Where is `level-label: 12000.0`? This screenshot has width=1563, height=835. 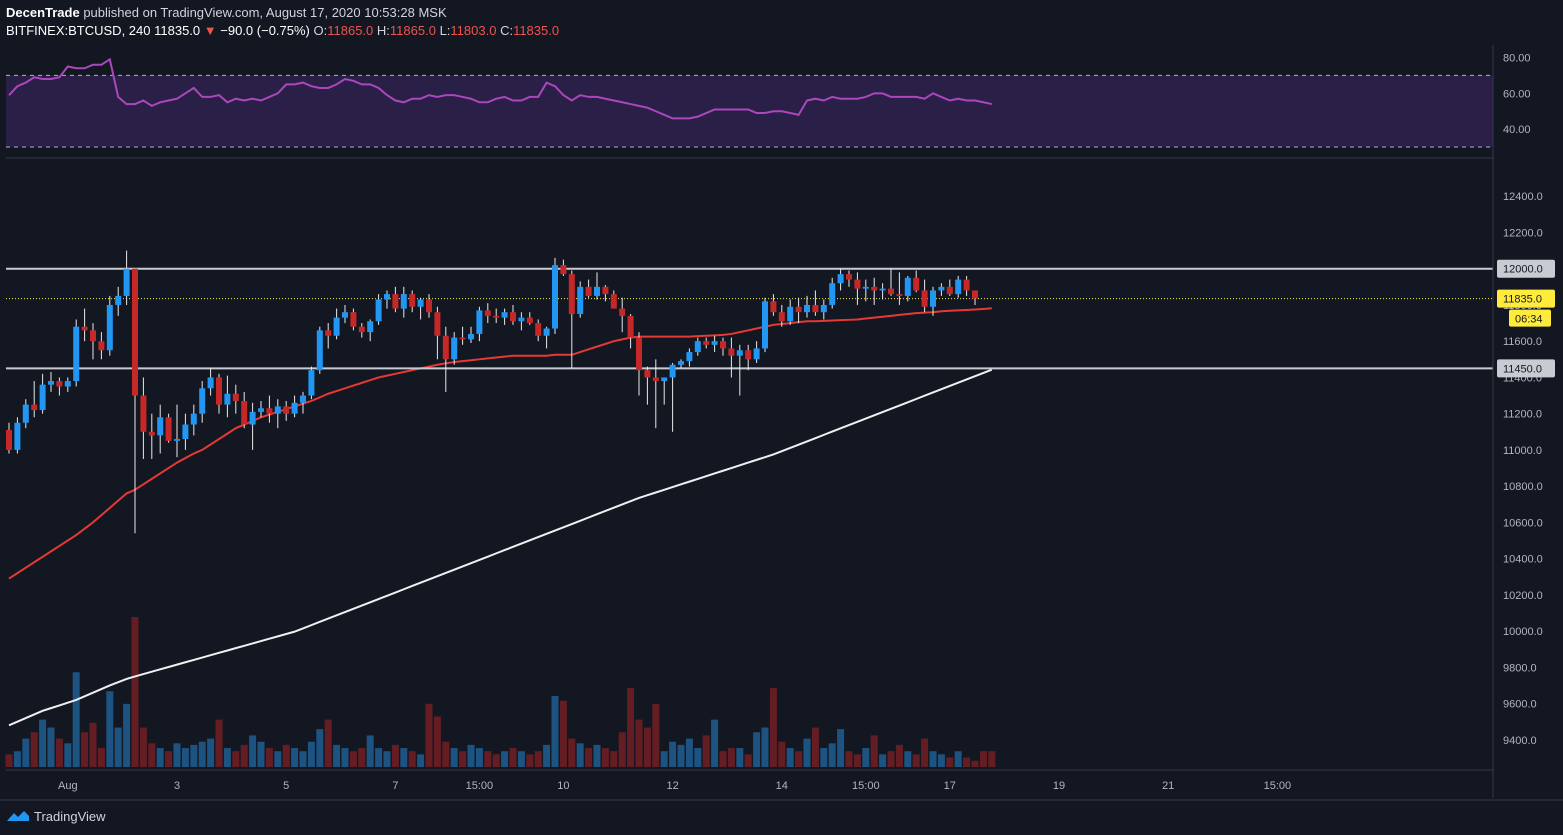 level-label: 12000.0 is located at coordinates (1523, 270).